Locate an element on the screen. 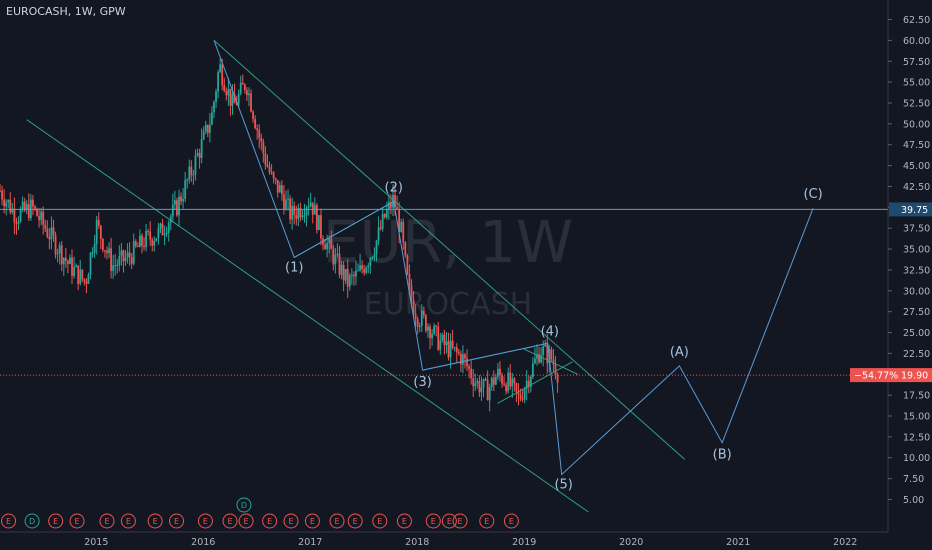  chart-title: EUROCASH, 1W, GPW is located at coordinates (66, 11).